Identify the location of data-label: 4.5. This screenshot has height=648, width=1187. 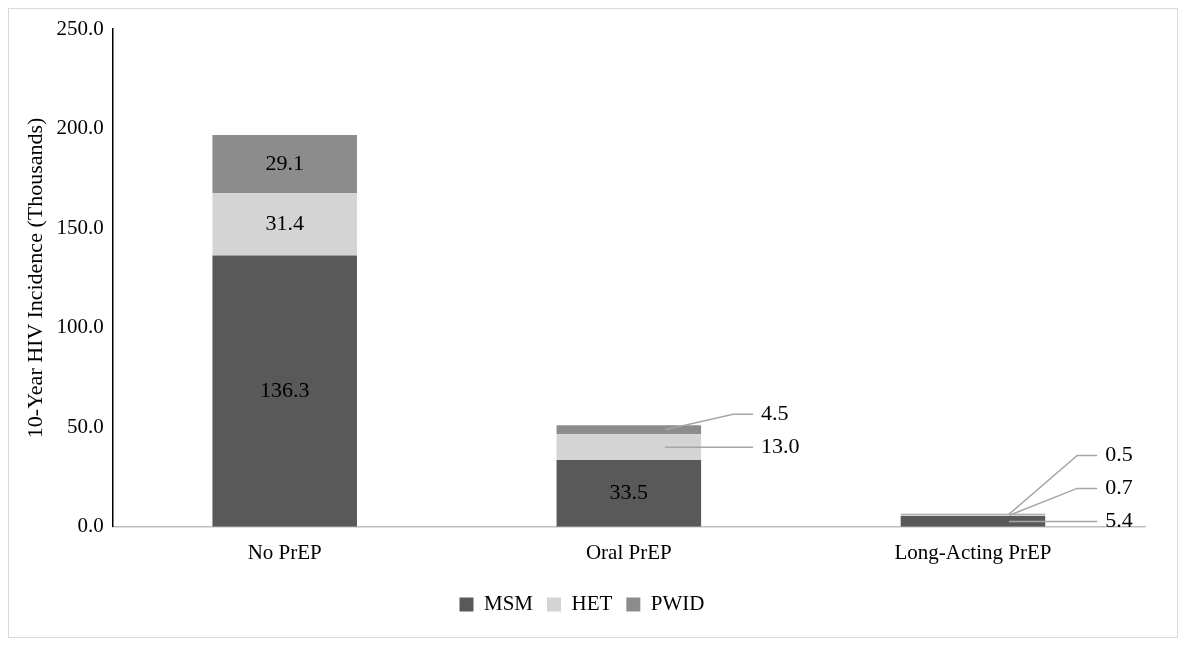
(775, 412).